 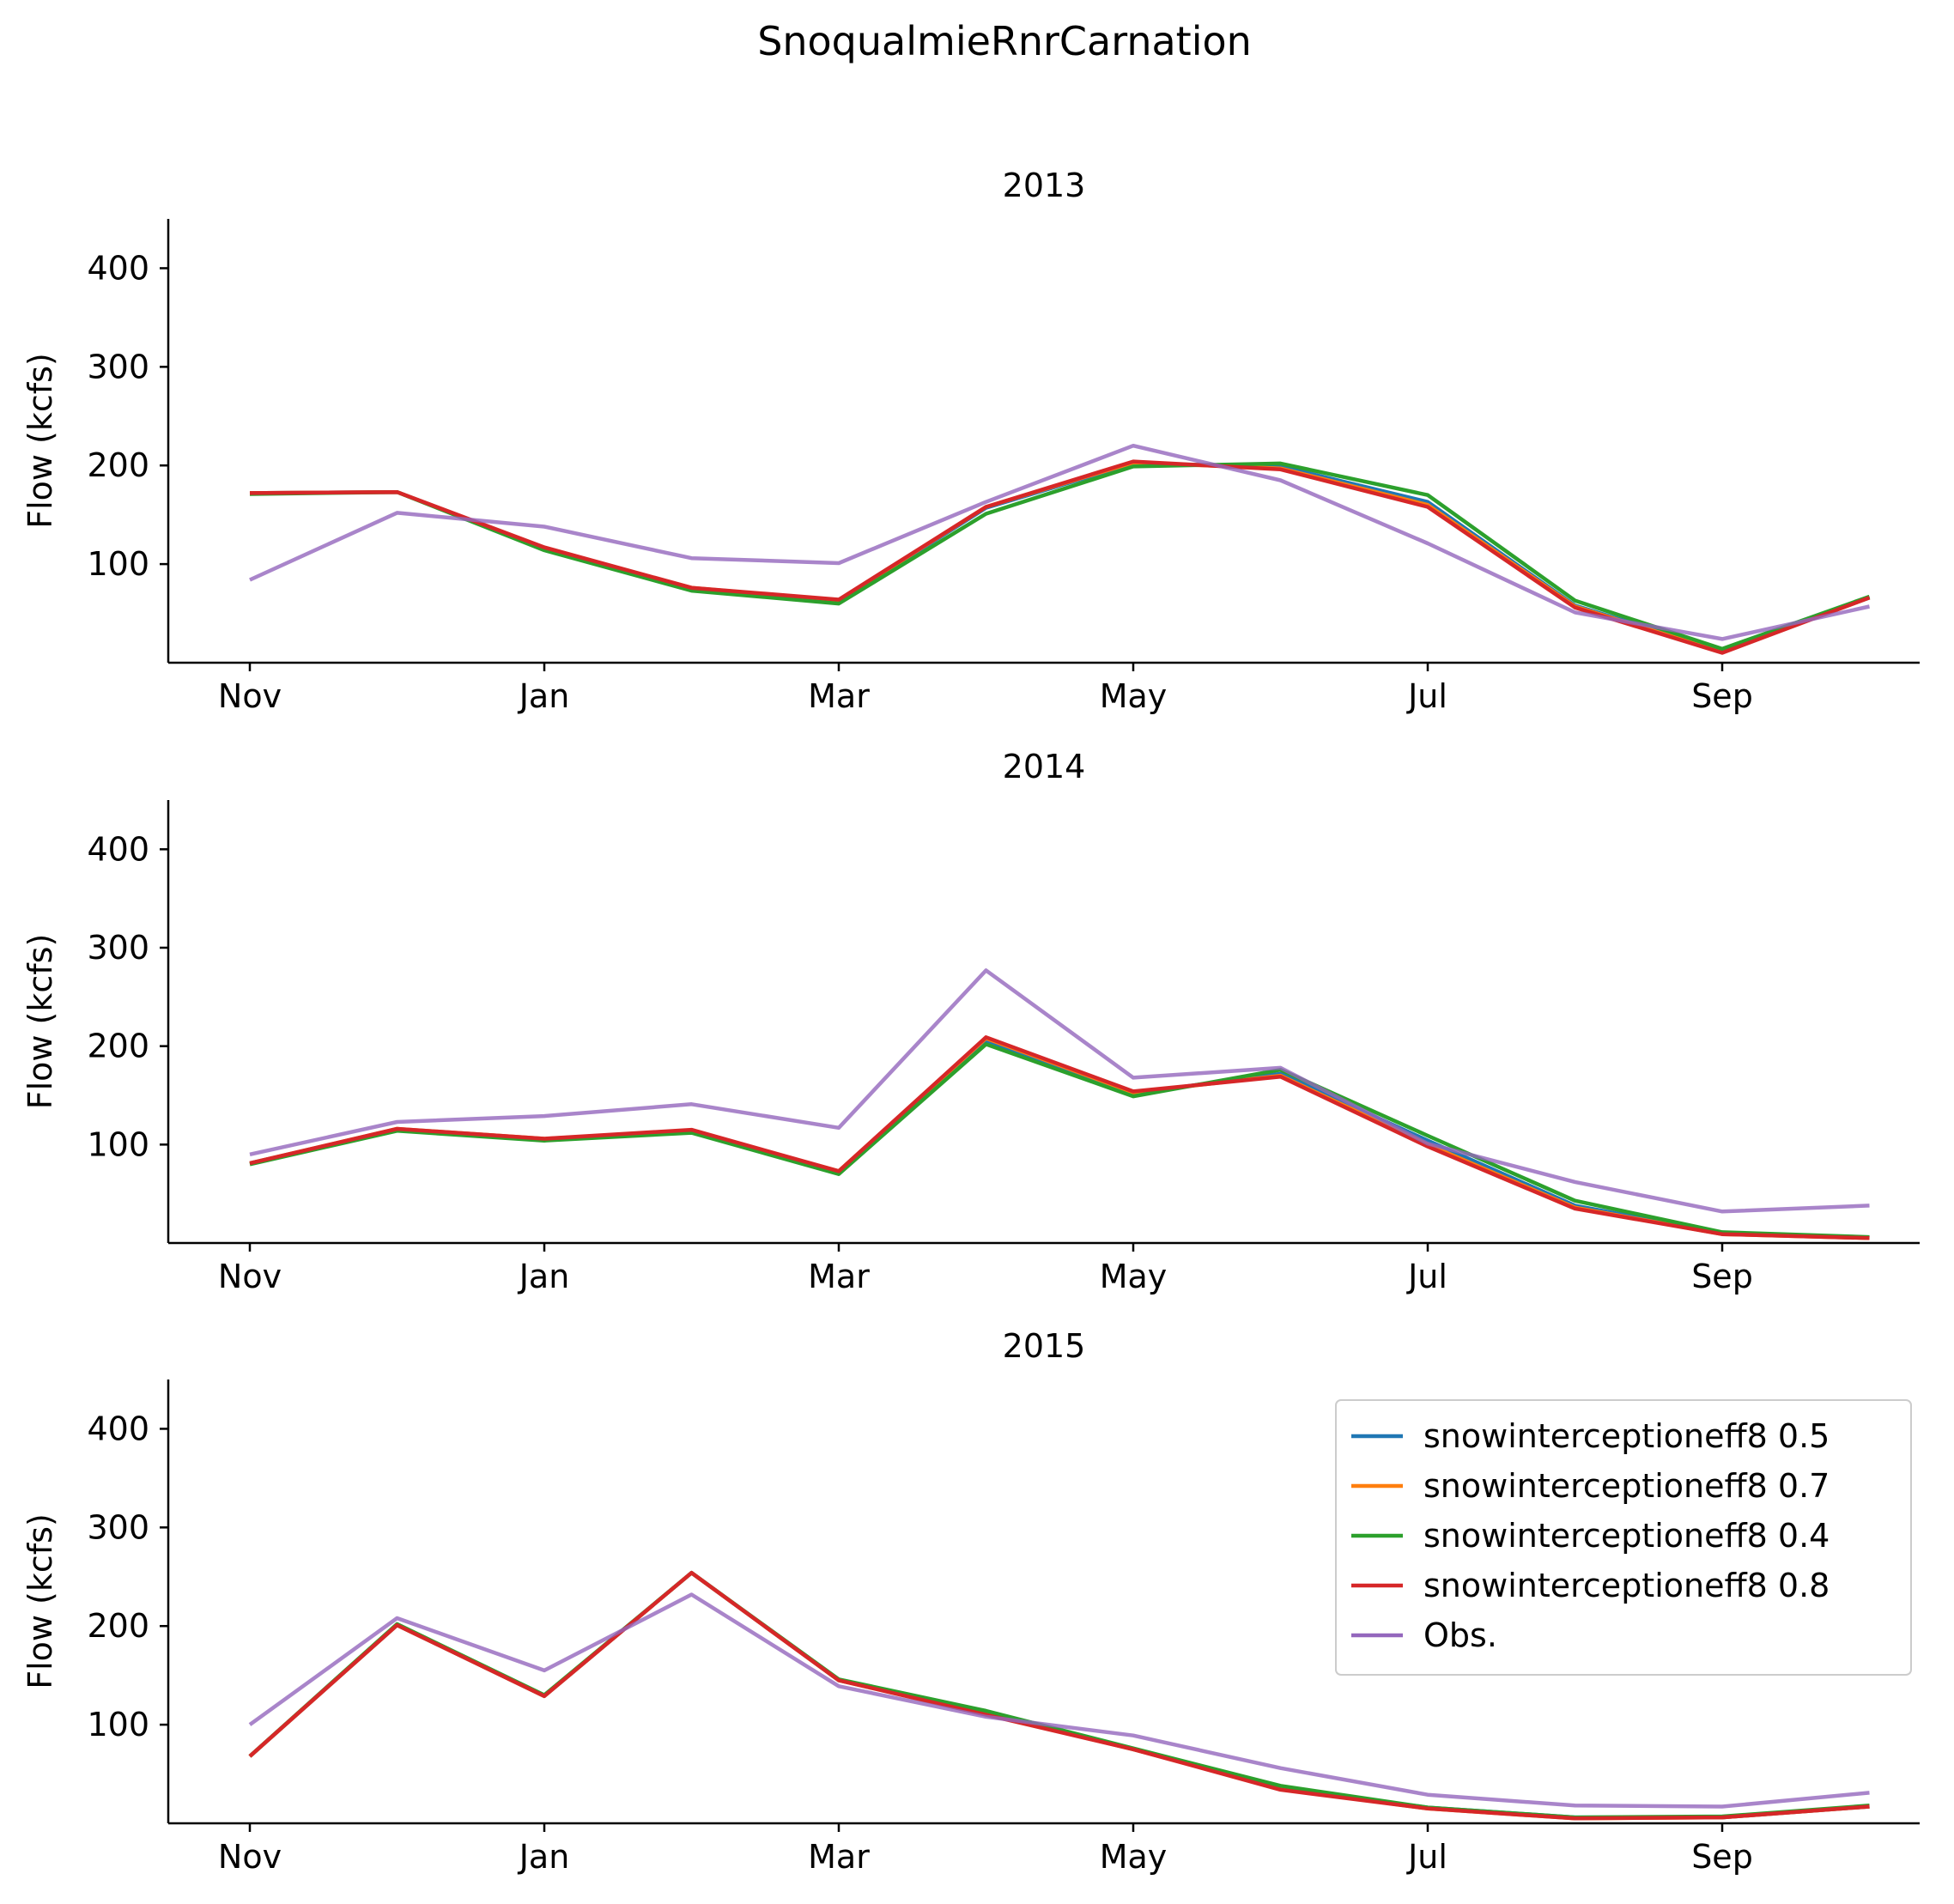 I want to click on legend-label: snowinterceptioneff8 0.7, so click(x=1626, y=1486).